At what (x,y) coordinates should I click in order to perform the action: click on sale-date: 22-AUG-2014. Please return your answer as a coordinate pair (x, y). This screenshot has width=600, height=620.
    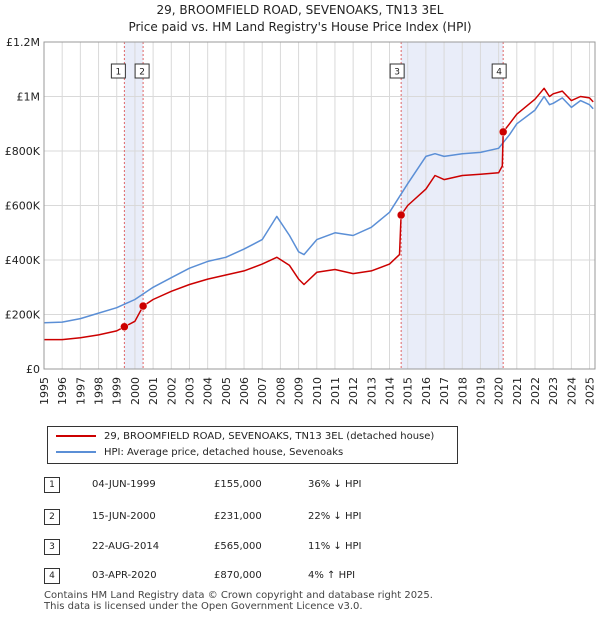
    Looking at the image, I should click on (126, 546).